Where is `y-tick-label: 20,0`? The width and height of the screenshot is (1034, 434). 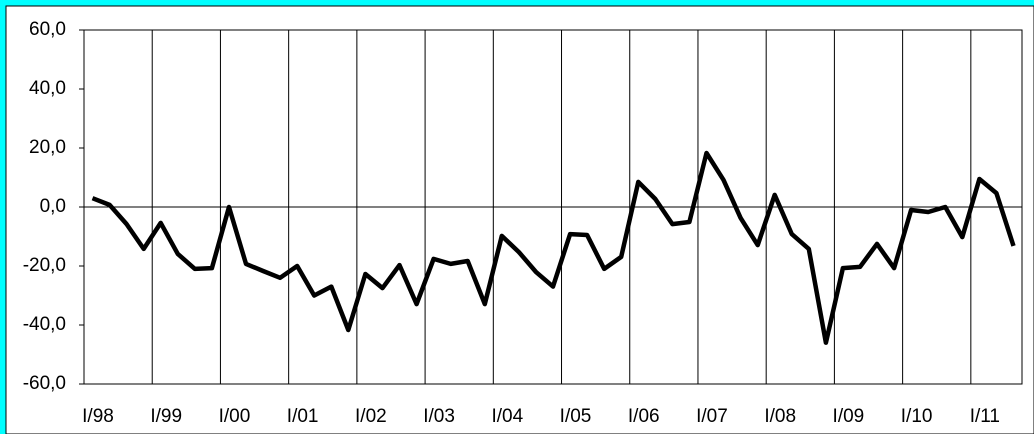 y-tick-label: 20,0 is located at coordinates (47, 147).